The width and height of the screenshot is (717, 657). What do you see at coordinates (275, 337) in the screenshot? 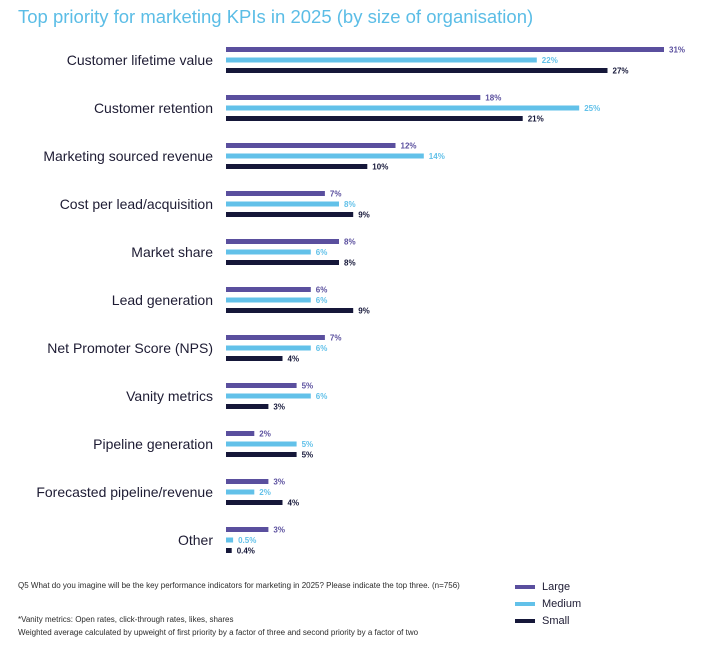
I see `bar-net-promoter-score-nps-large` at bounding box center [275, 337].